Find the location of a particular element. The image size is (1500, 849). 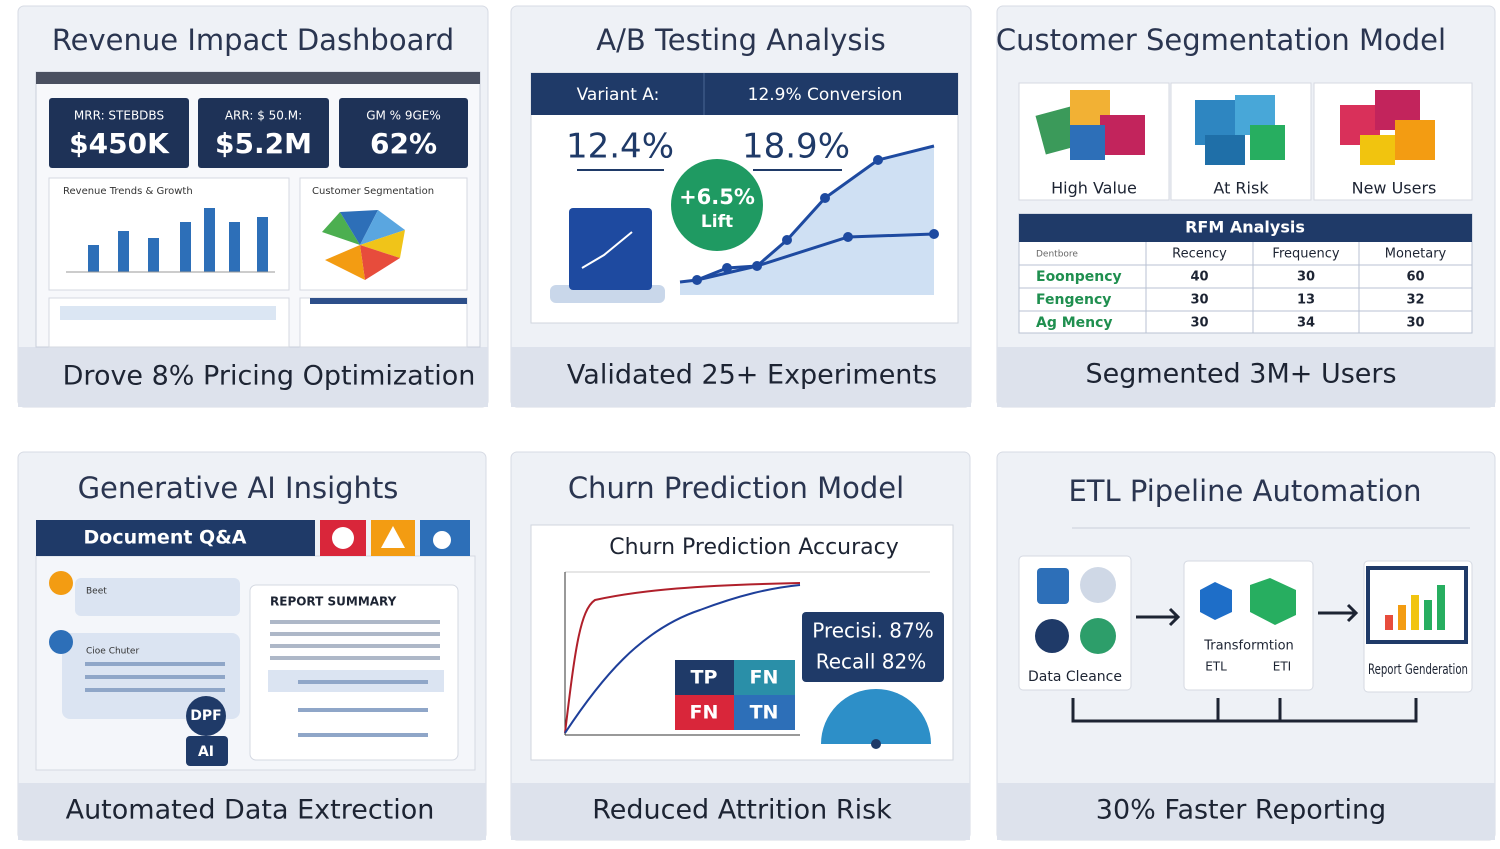

card-title: Generative AI Insights is located at coordinates (238, 488).